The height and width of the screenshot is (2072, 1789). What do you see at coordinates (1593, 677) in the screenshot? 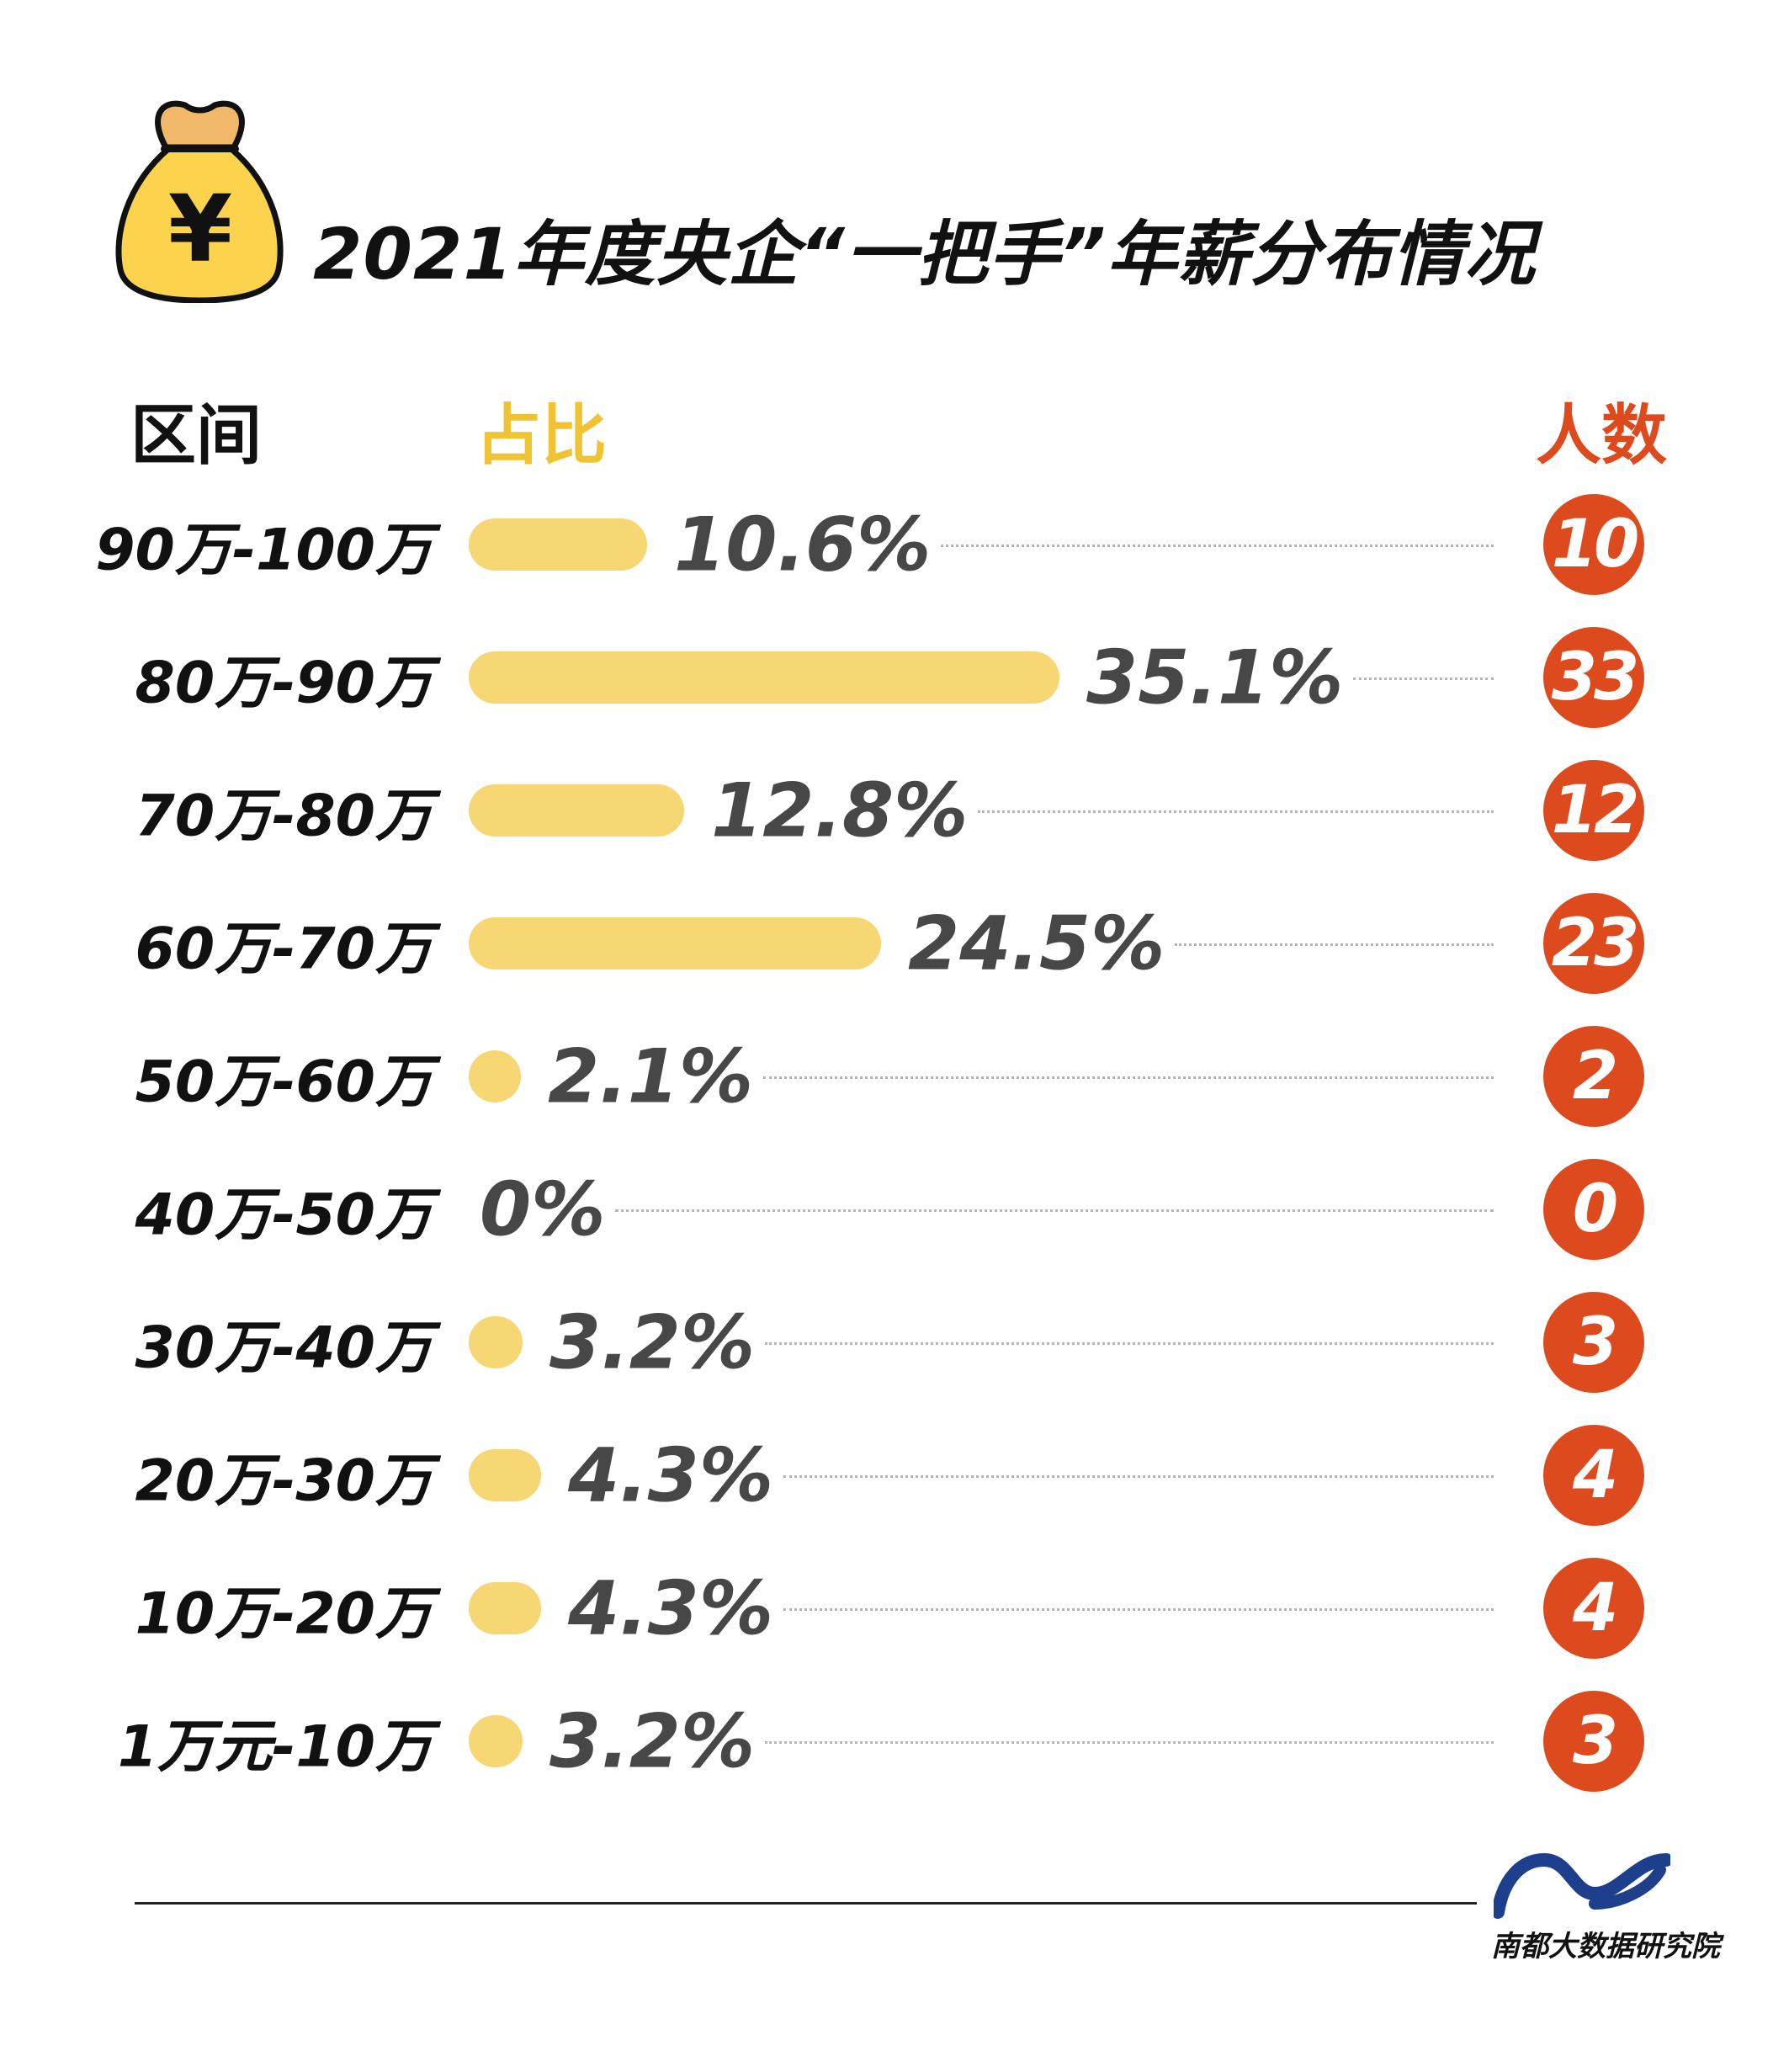
I see `count-badge: 33` at bounding box center [1593, 677].